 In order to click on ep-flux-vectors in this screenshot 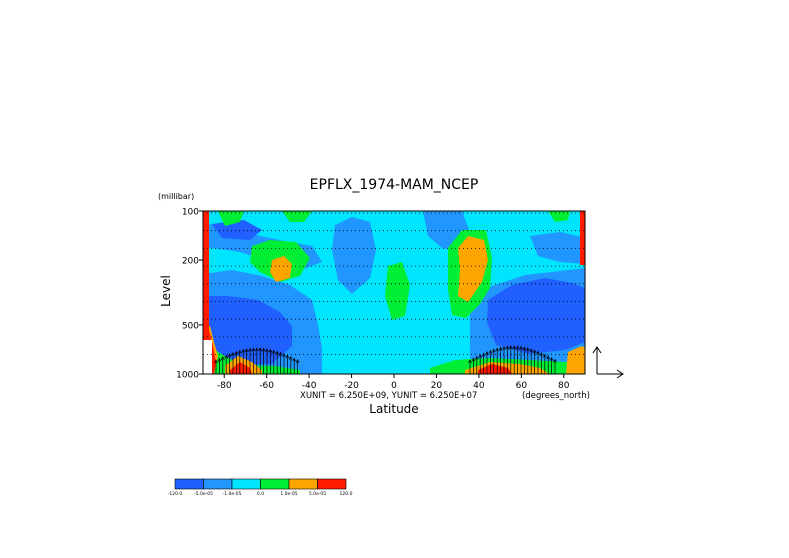, I will do `click(385, 359)`.